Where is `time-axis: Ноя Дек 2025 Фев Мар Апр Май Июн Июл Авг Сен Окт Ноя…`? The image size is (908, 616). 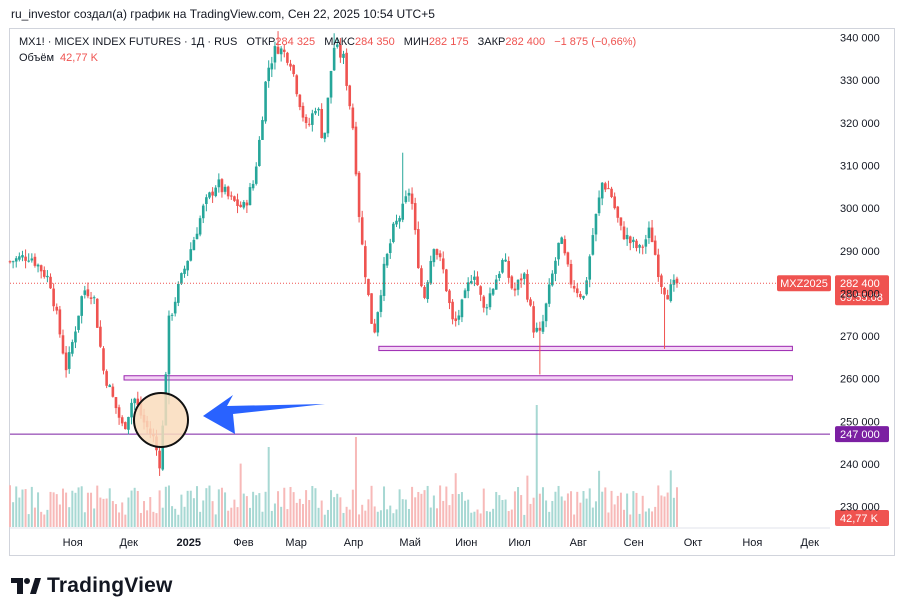
time-axis: Ноя Дек 2025 Фев Мар Апр Май Июн Июл Авг Сен Окт Ноя… is located at coordinates (441, 543).